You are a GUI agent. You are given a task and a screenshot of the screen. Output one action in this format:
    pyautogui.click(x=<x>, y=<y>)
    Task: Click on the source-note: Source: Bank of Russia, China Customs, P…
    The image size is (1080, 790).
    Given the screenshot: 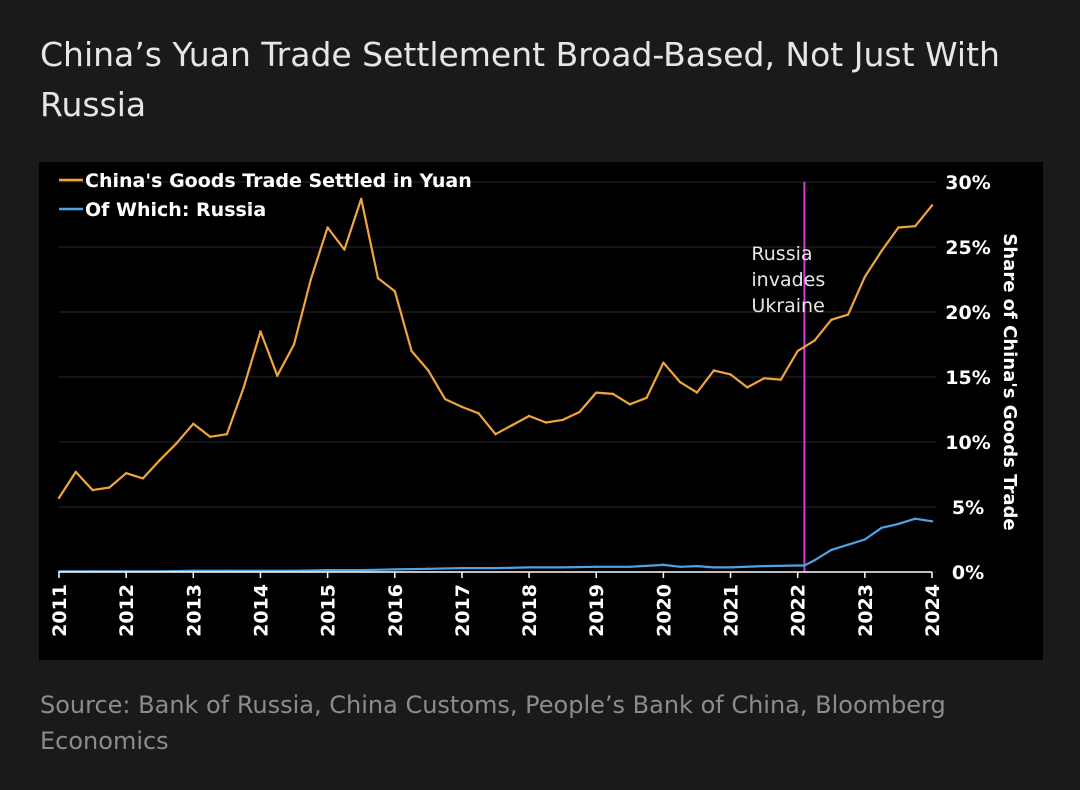 What is the action you would take?
    pyautogui.click(x=493, y=723)
    